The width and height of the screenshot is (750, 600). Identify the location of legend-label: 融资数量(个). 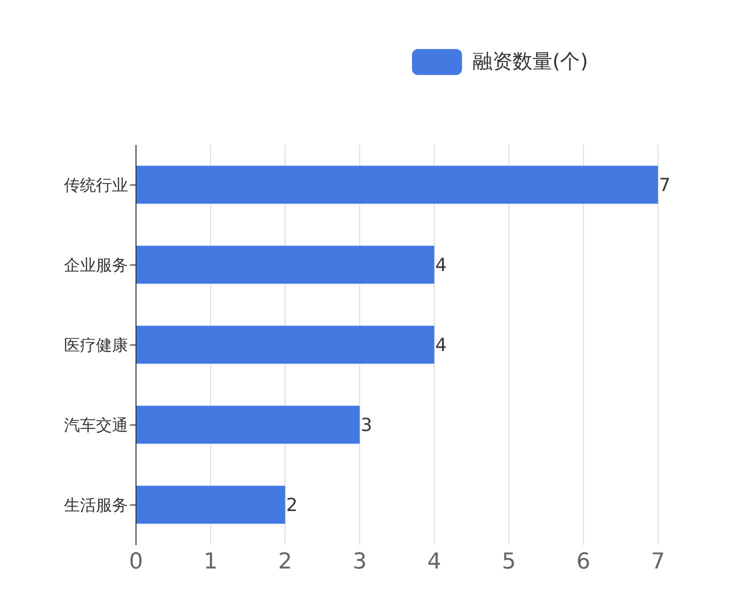
(530, 61).